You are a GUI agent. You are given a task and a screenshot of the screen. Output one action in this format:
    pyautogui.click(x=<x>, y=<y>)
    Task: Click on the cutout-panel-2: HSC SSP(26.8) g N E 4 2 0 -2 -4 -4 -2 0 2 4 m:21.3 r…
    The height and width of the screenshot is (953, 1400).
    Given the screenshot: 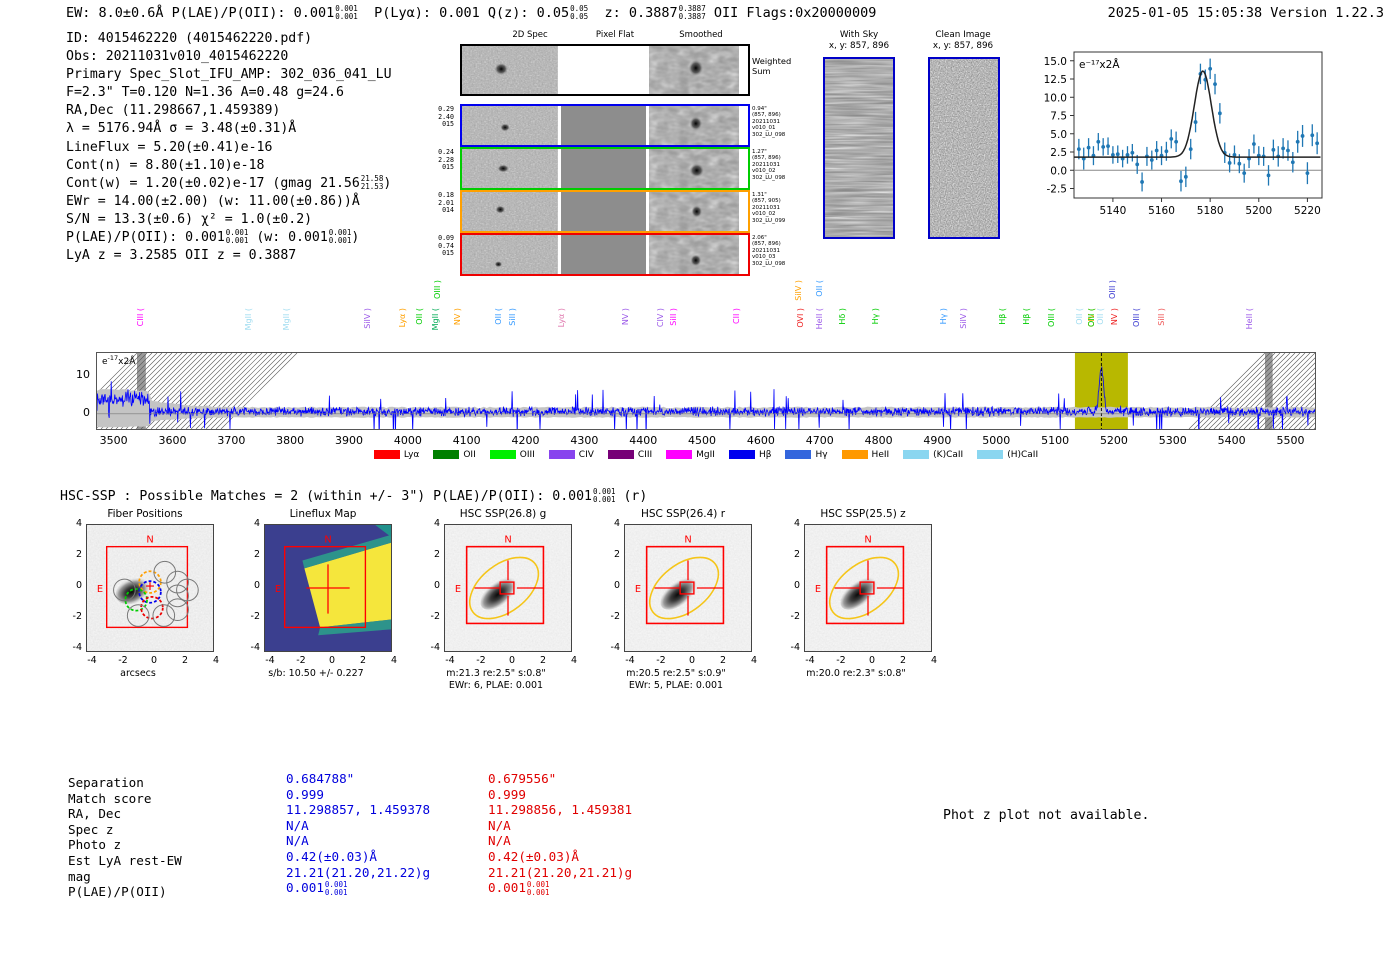 What is the action you would take?
    pyautogui.click(x=503, y=608)
    